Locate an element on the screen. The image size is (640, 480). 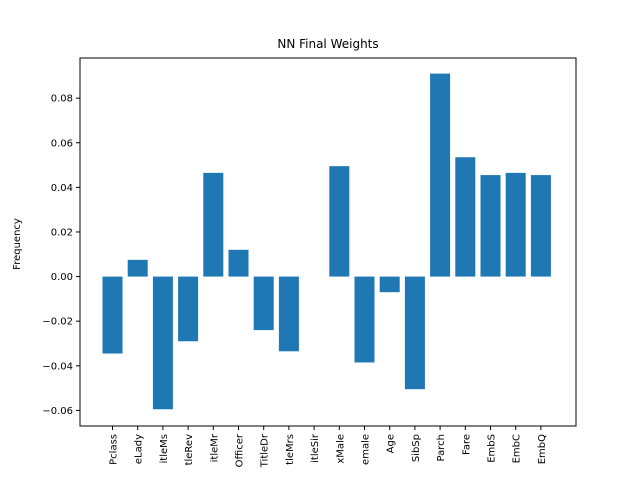
x-tick-label: tleRev is located at coordinates (189, 450).